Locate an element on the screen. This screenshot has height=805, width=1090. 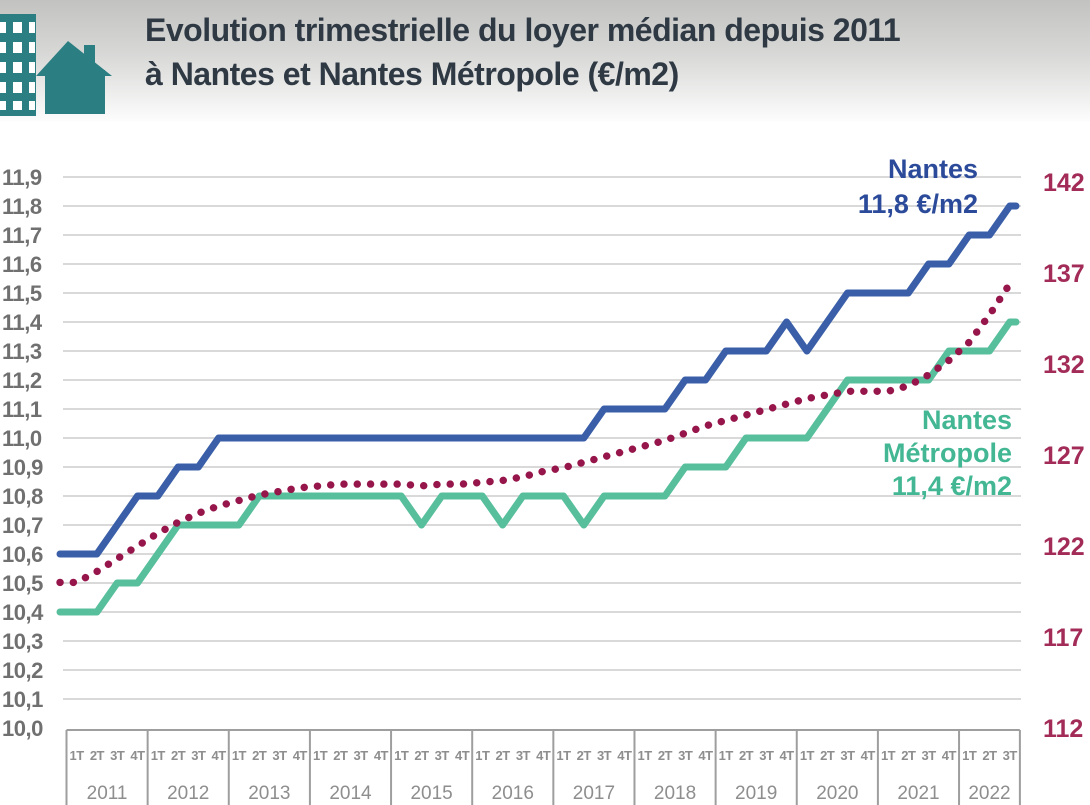
nantes-series-name: Nantes is located at coordinates (932, 169).